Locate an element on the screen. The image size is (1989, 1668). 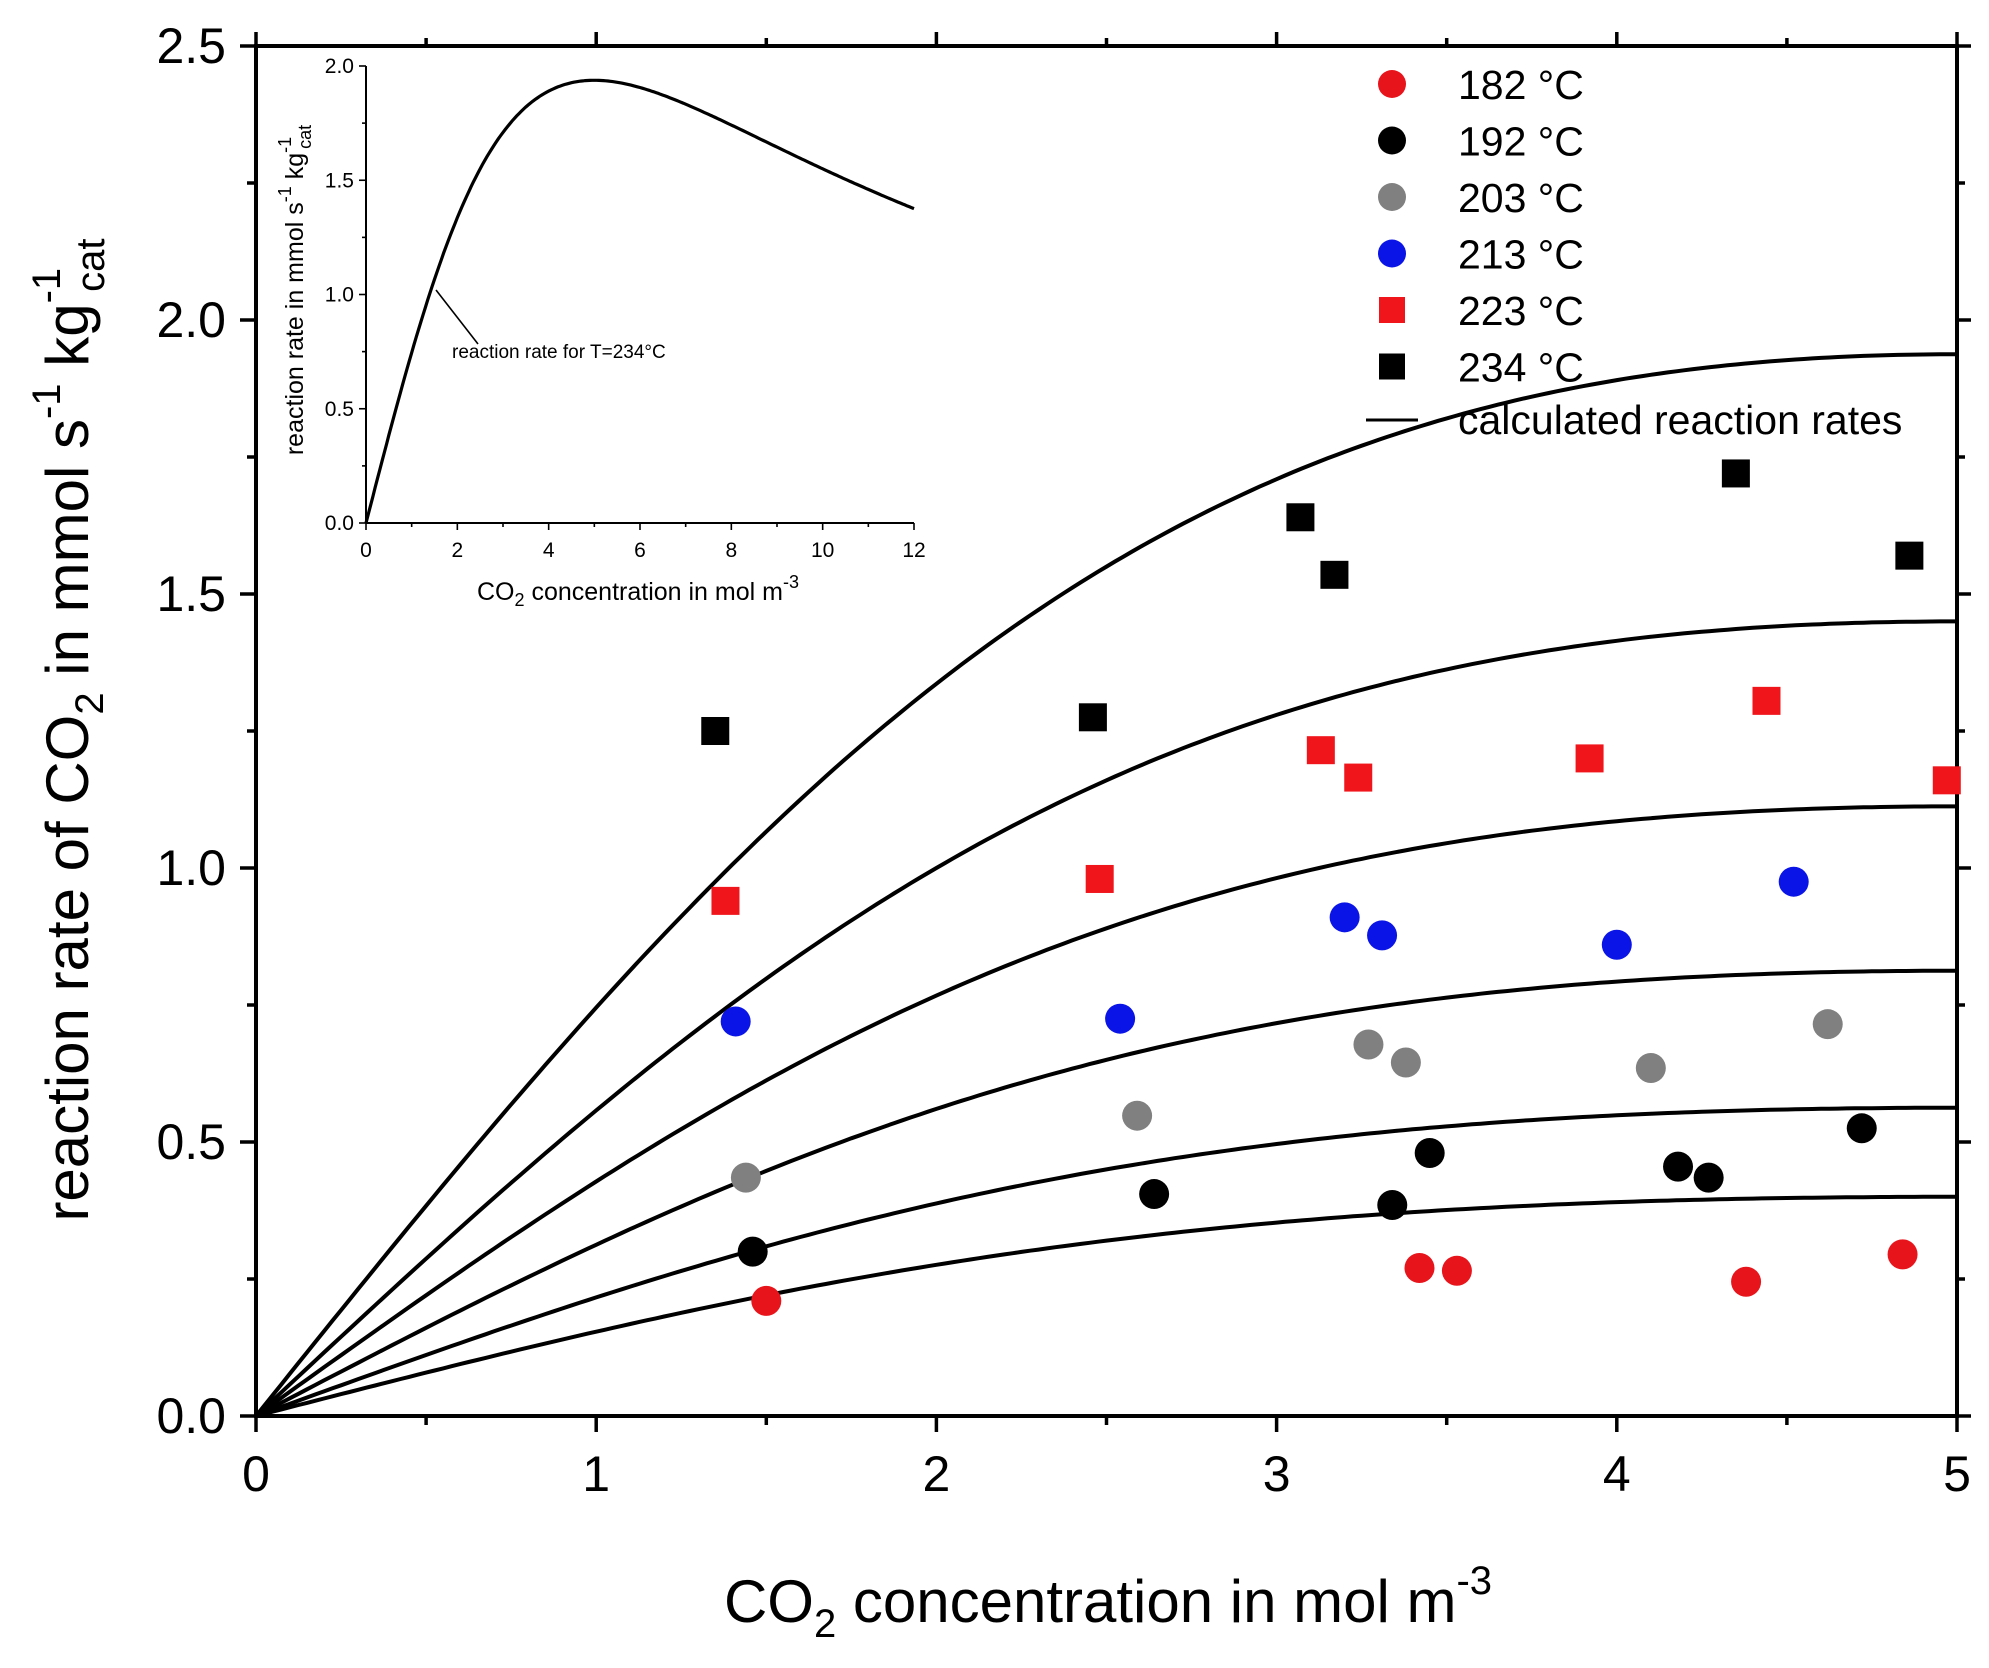
legend-label: calculated reaction rates is located at coordinates (1680, 420).